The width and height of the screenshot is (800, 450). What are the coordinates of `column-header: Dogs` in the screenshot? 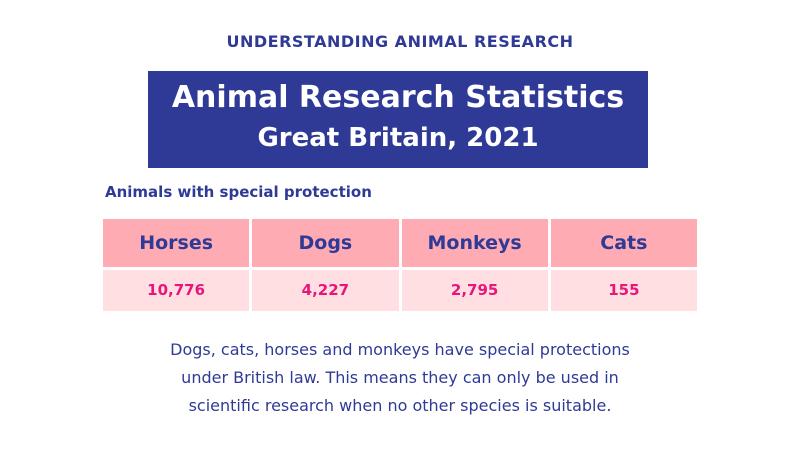 It's located at (325, 243).